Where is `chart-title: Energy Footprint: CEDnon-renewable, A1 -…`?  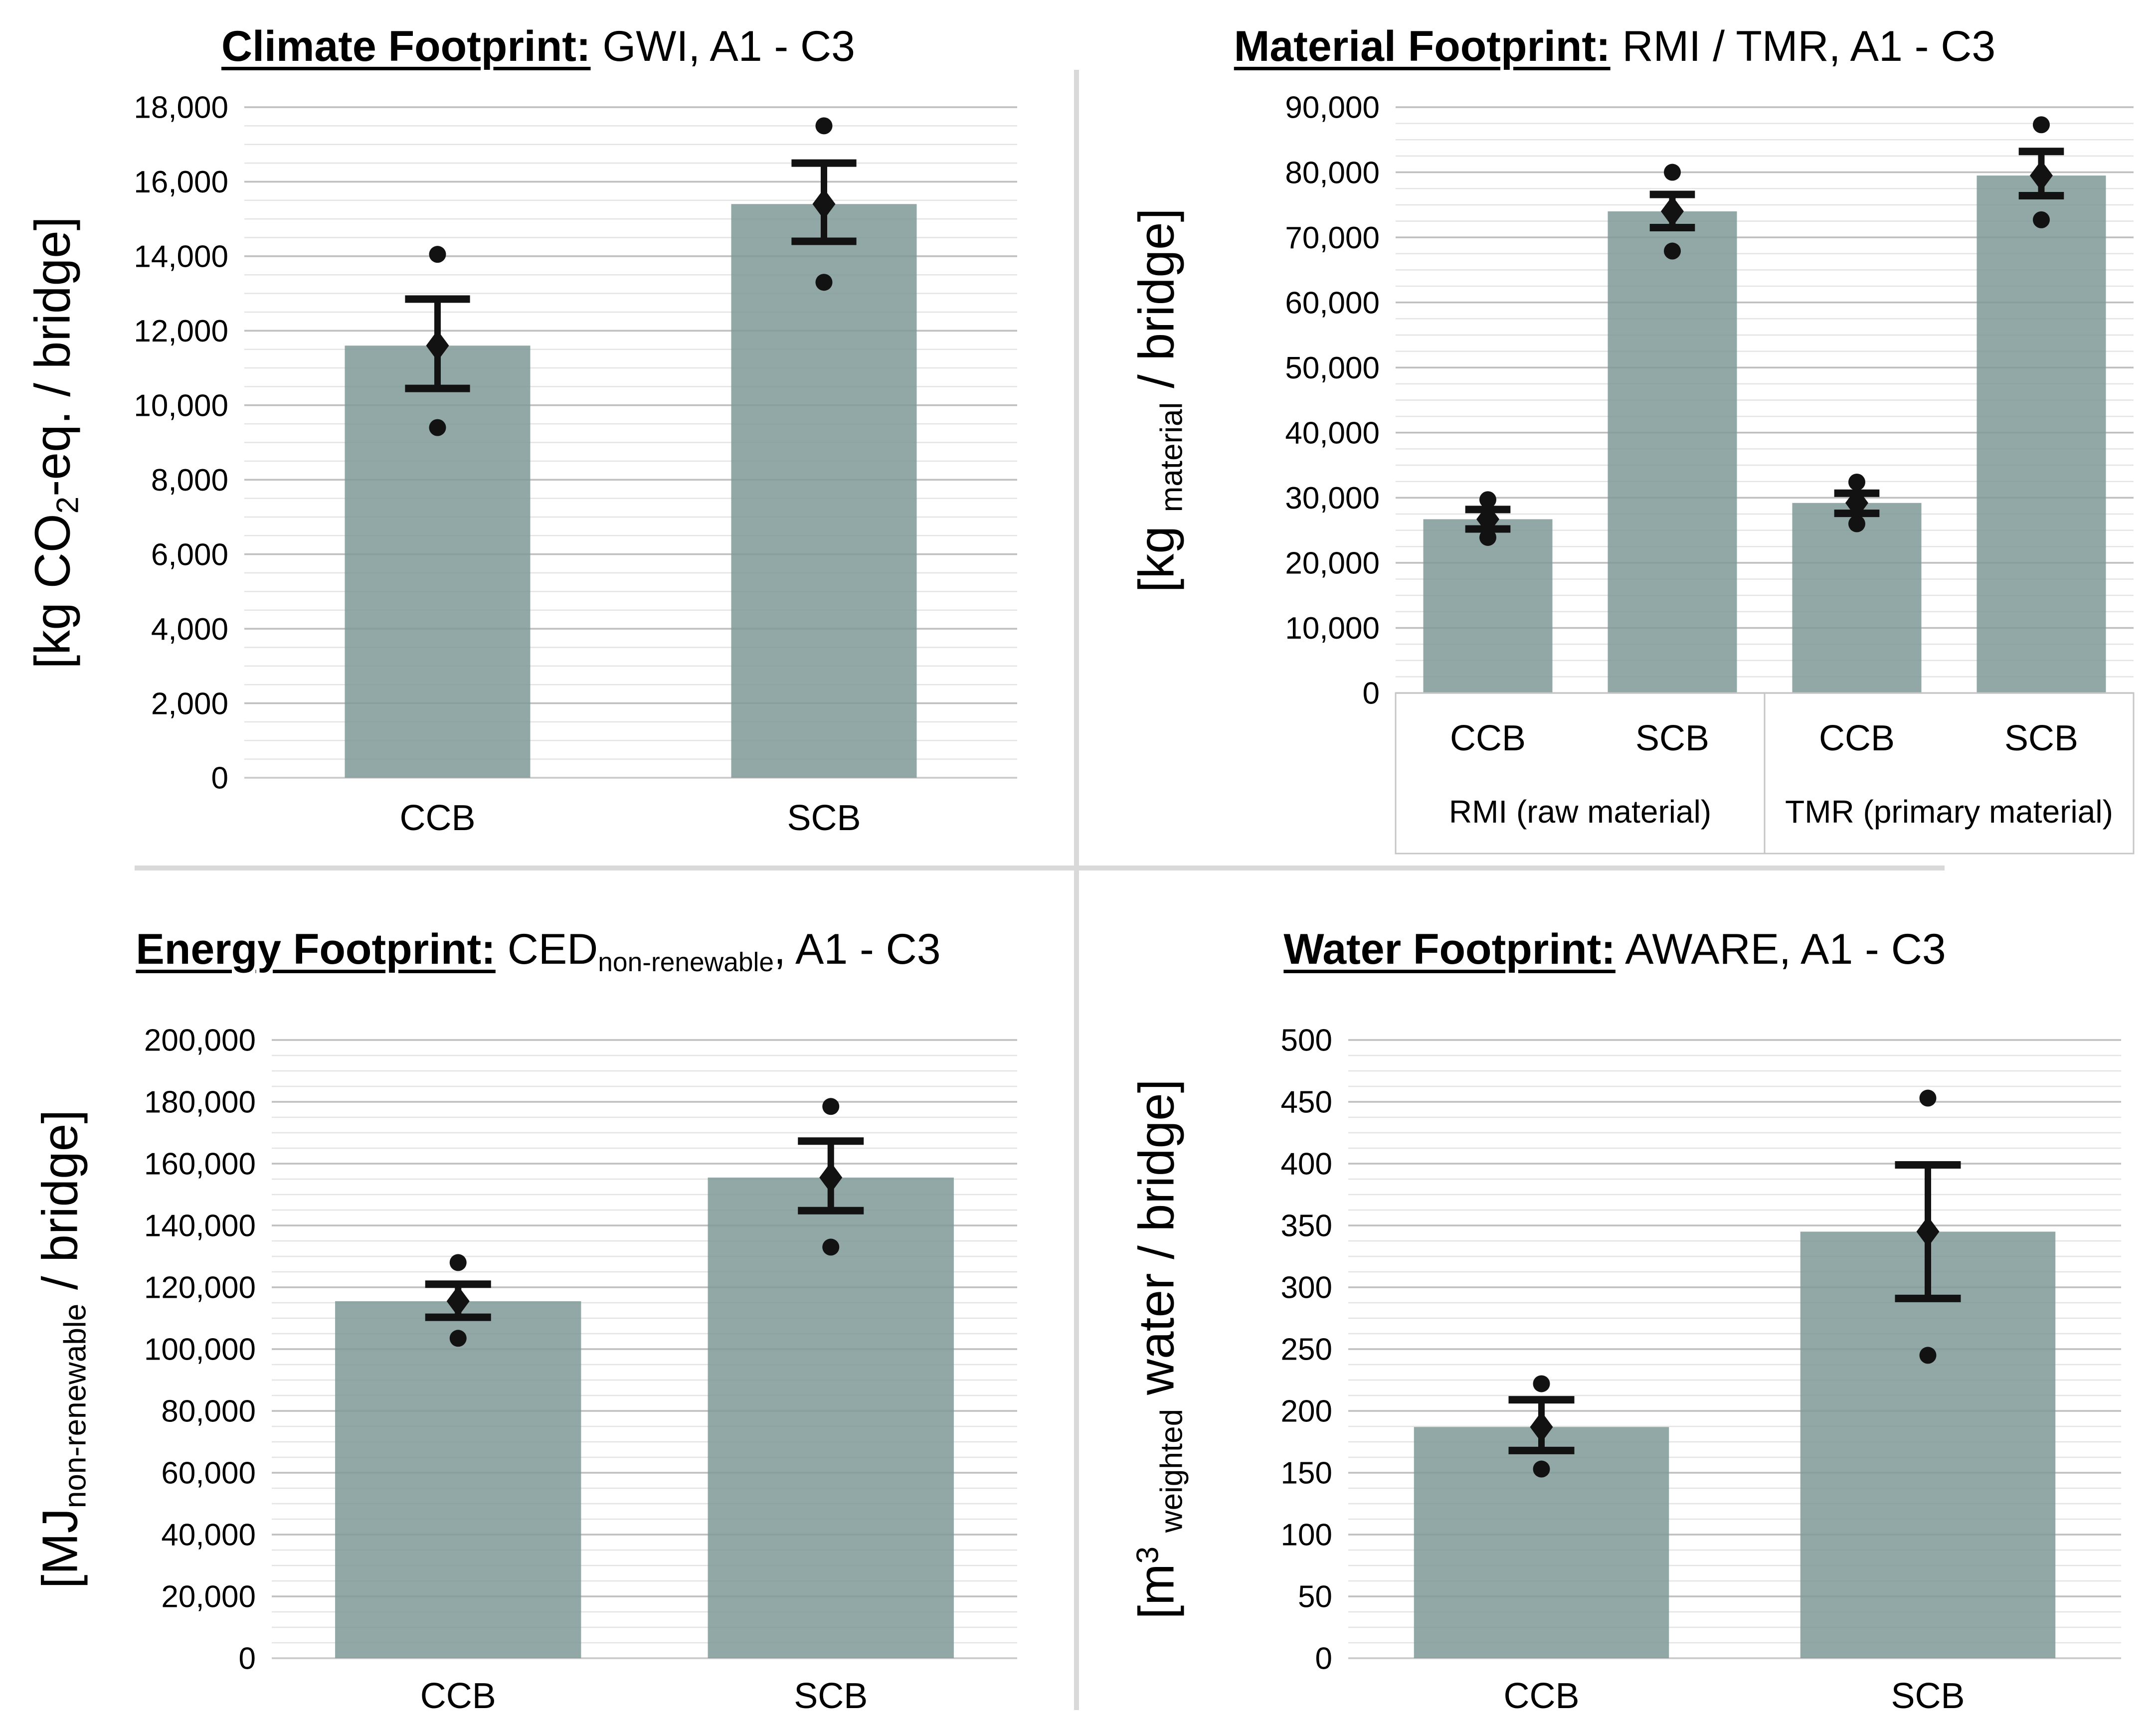 chart-title: Energy Footprint: CEDnon-renewable, A1 -… is located at coordinates (538, 952).